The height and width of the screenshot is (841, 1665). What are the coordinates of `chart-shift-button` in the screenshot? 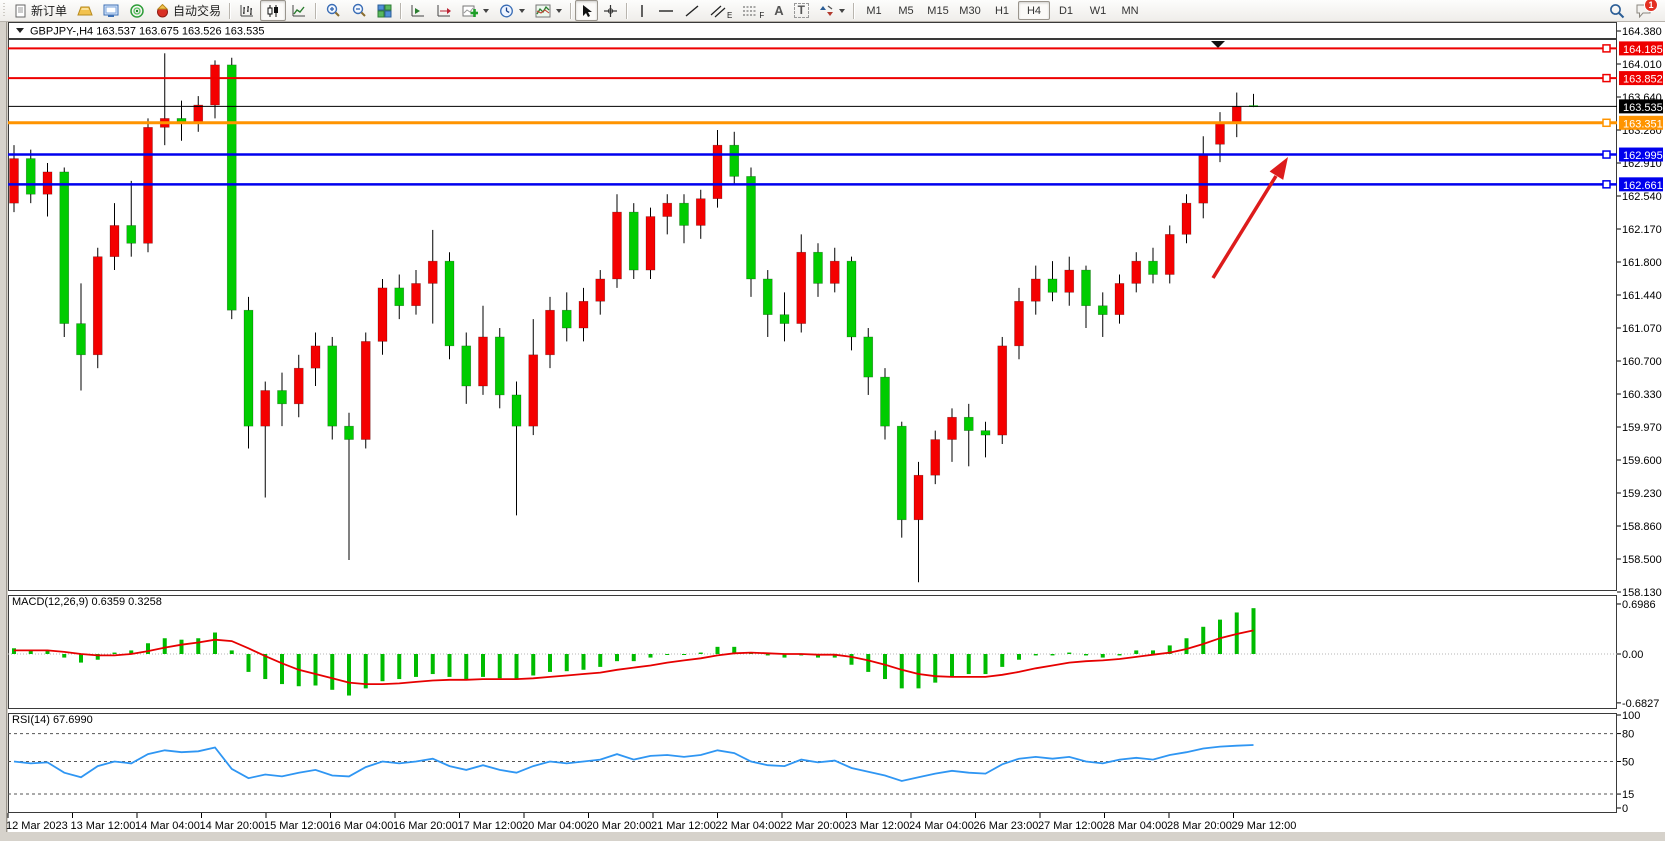 It's located at (418, 10).